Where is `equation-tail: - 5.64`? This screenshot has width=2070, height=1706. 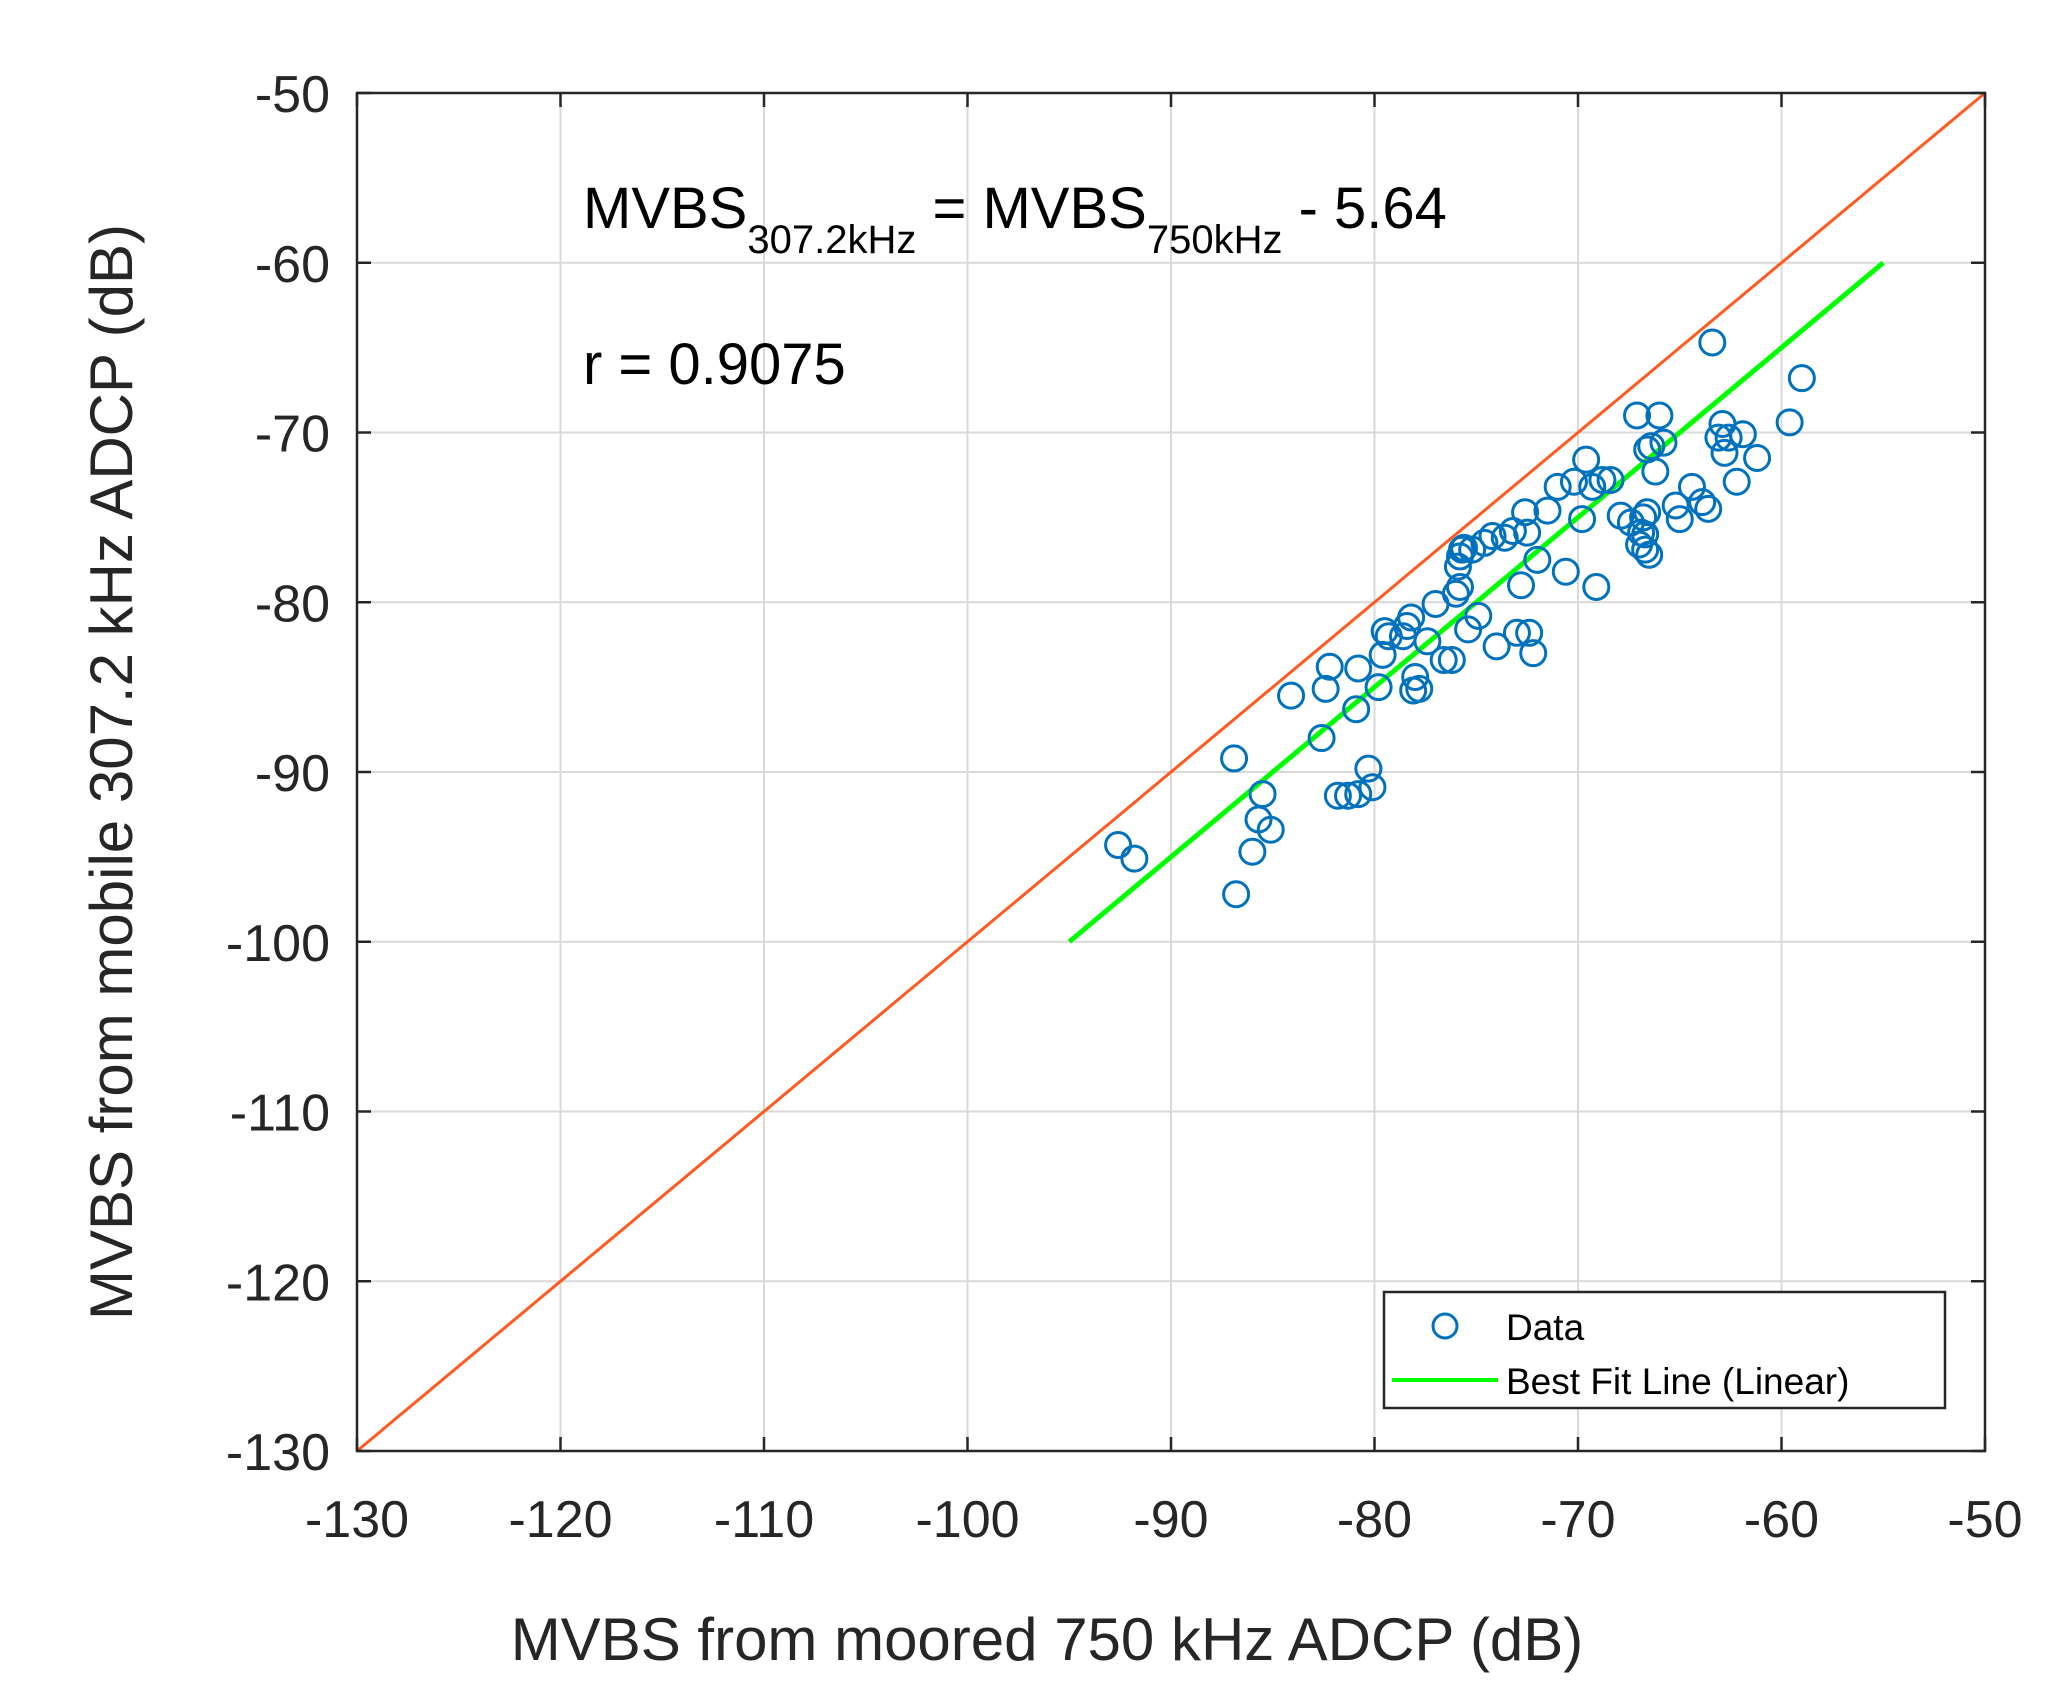
equation-tail: - 5.64 is located at coordinates (1364, 208).